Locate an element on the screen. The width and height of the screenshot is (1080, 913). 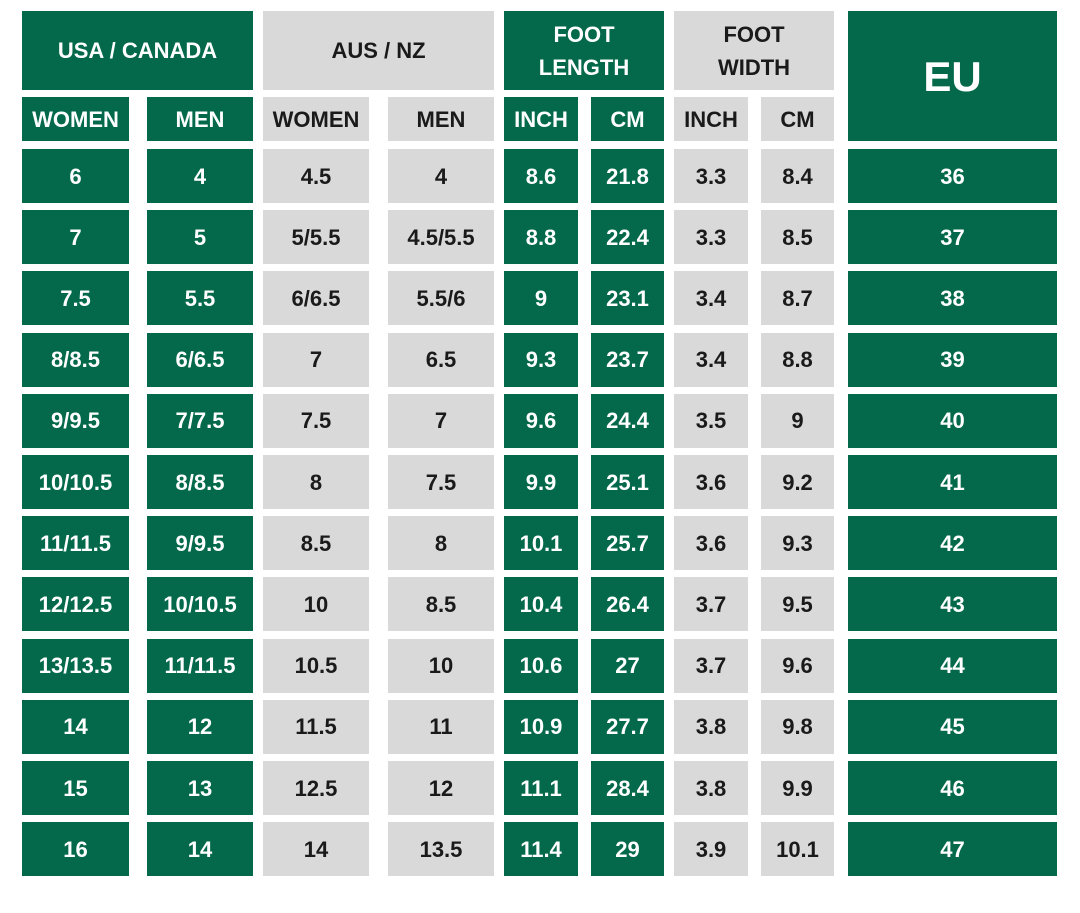
table-cell: 36 is located at coordinates (952, 176).